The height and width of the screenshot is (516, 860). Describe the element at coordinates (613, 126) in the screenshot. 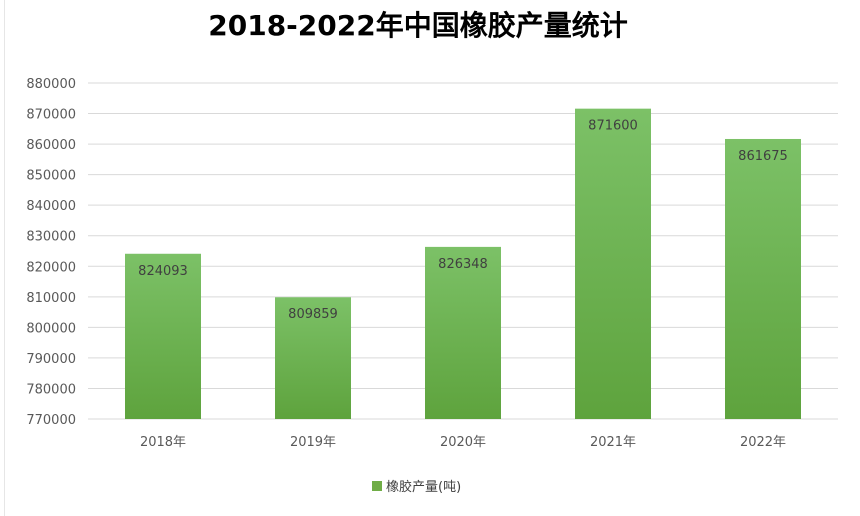

I see `data-label: 871600` at that location.